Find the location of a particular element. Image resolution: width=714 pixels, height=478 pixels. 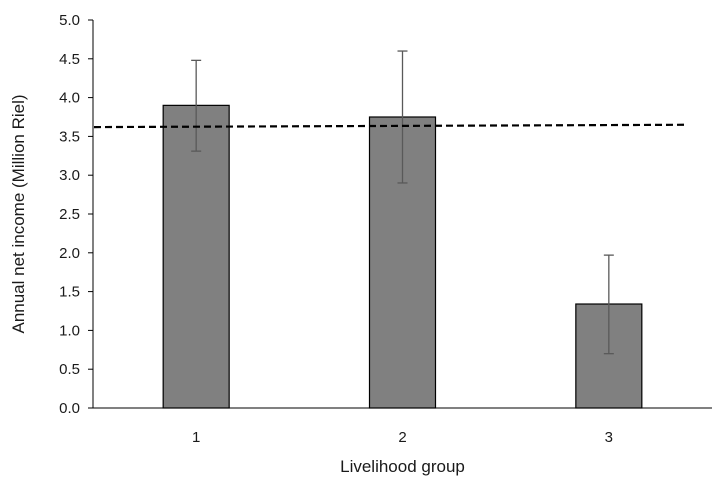

y-axis-ticks: 0.0 0.5 1.0 1.5 2.0 2.5 3.0 3.5 4.0 4.5 5.0 is located at coordinates (76, 214).